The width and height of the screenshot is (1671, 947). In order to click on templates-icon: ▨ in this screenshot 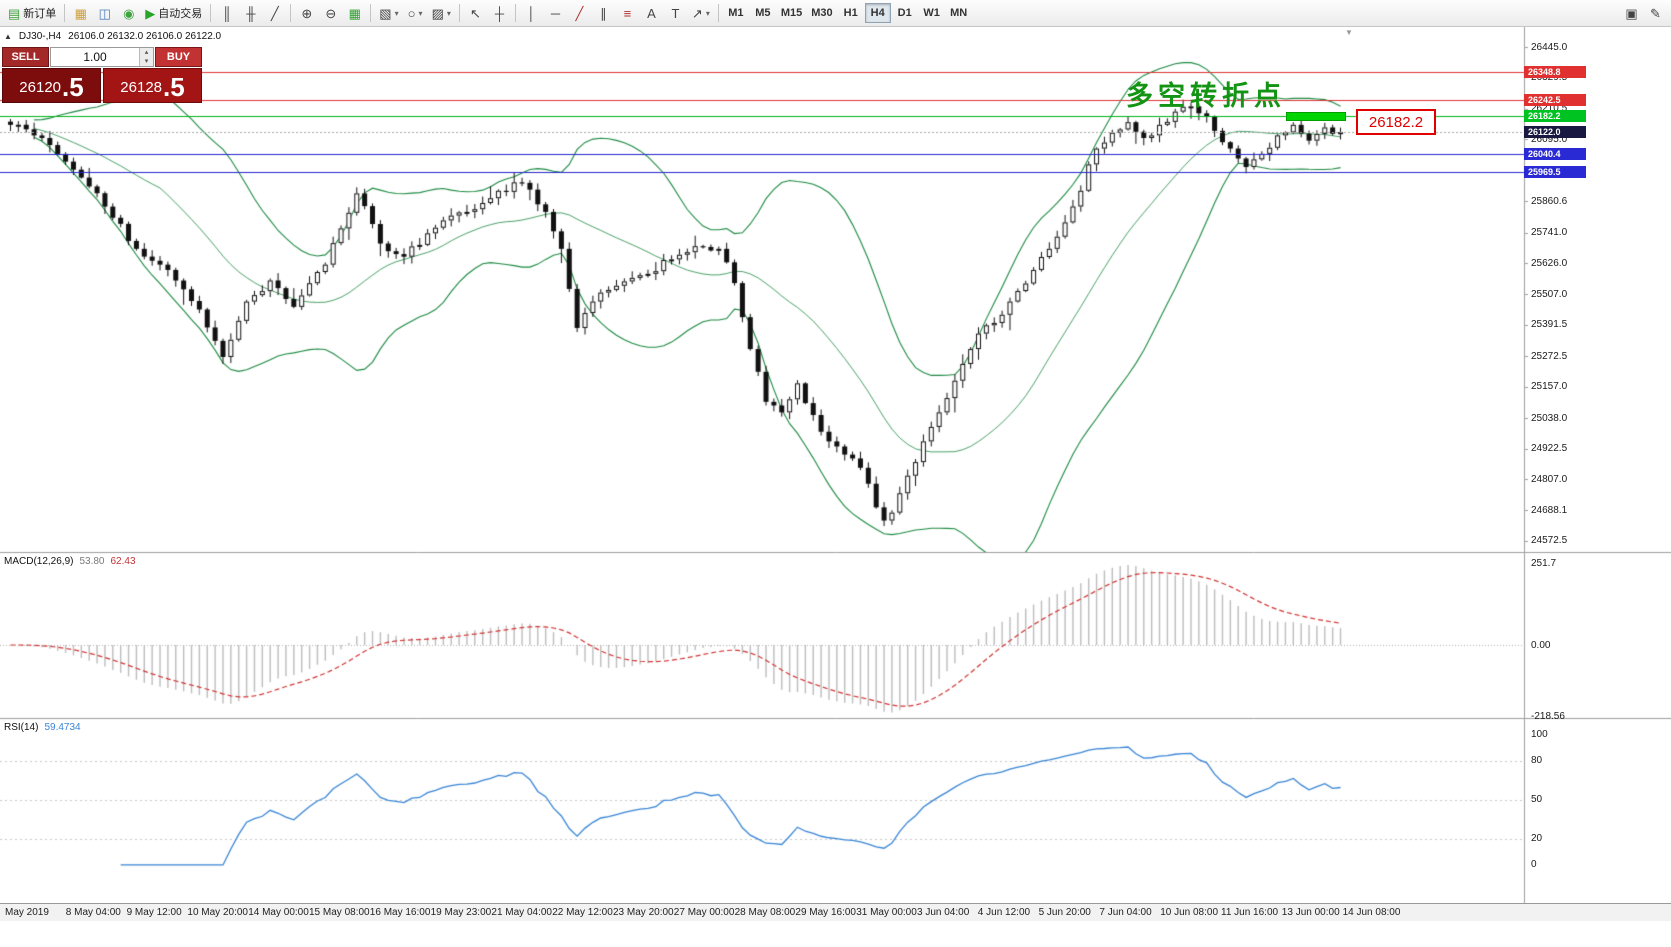, I will do `click(437, 13)`.